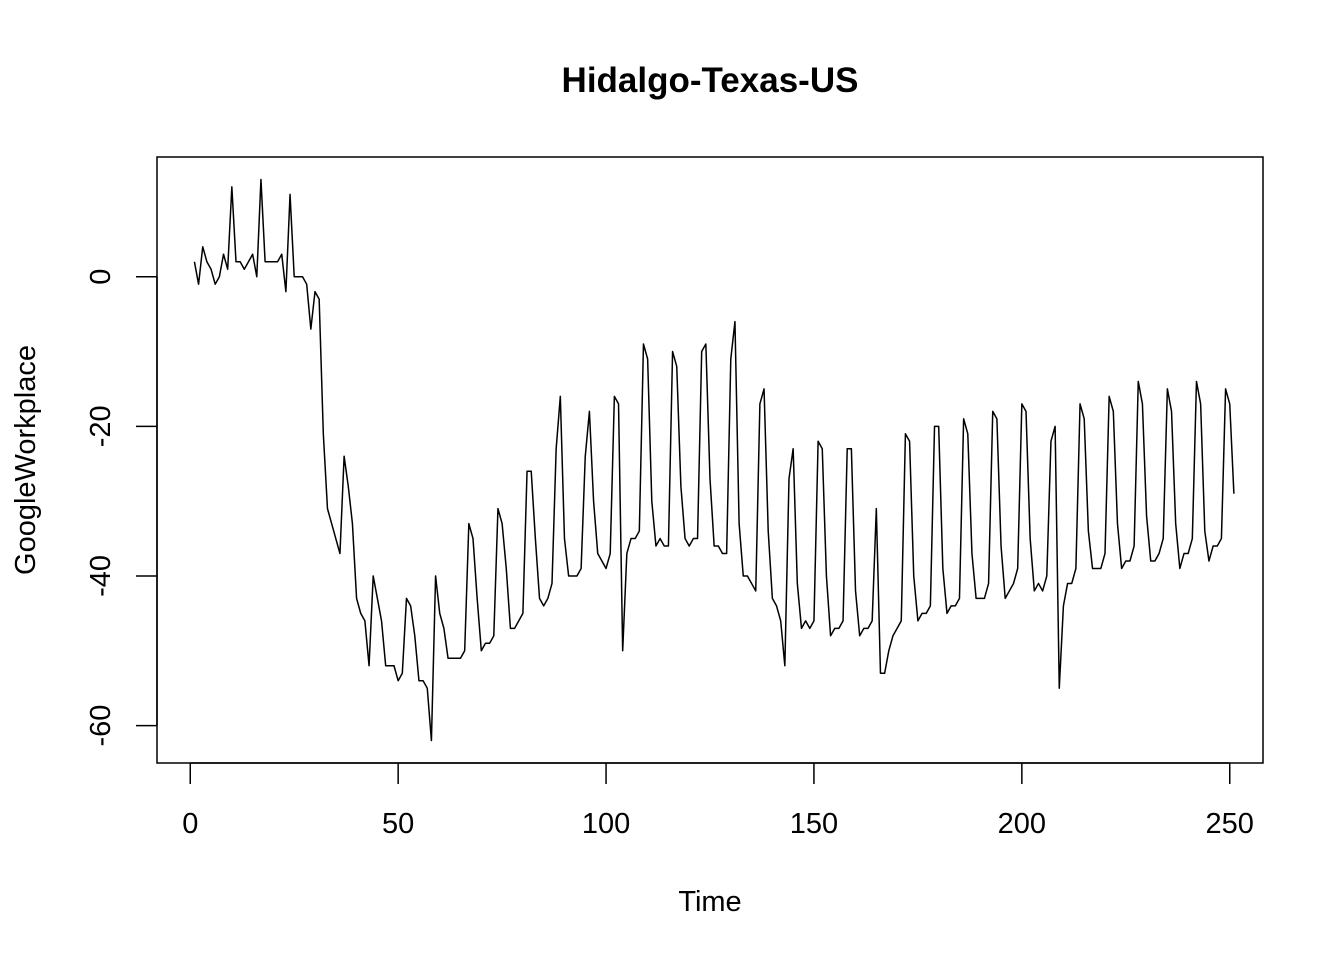 The image size is (1344, 960). I want to click on y-tick-label: -20, so click(101, 426).